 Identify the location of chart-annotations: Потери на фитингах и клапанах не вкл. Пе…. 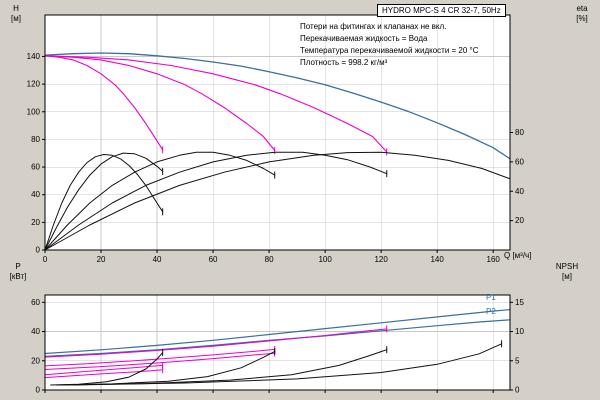
(389, 45).